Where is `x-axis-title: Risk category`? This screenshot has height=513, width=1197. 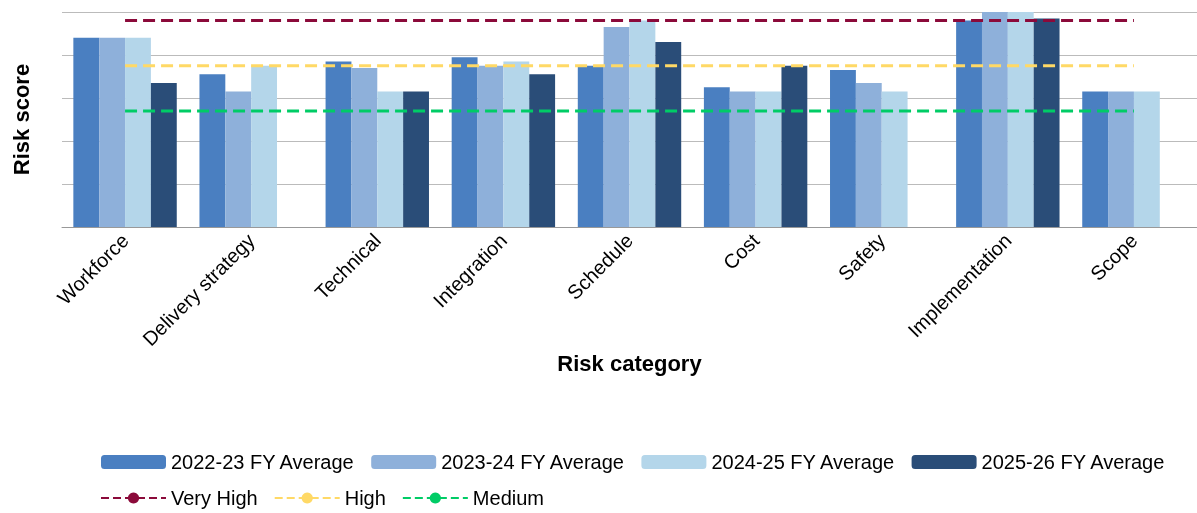 x-axis-title: Risk category is located at coordinates (630, 363).